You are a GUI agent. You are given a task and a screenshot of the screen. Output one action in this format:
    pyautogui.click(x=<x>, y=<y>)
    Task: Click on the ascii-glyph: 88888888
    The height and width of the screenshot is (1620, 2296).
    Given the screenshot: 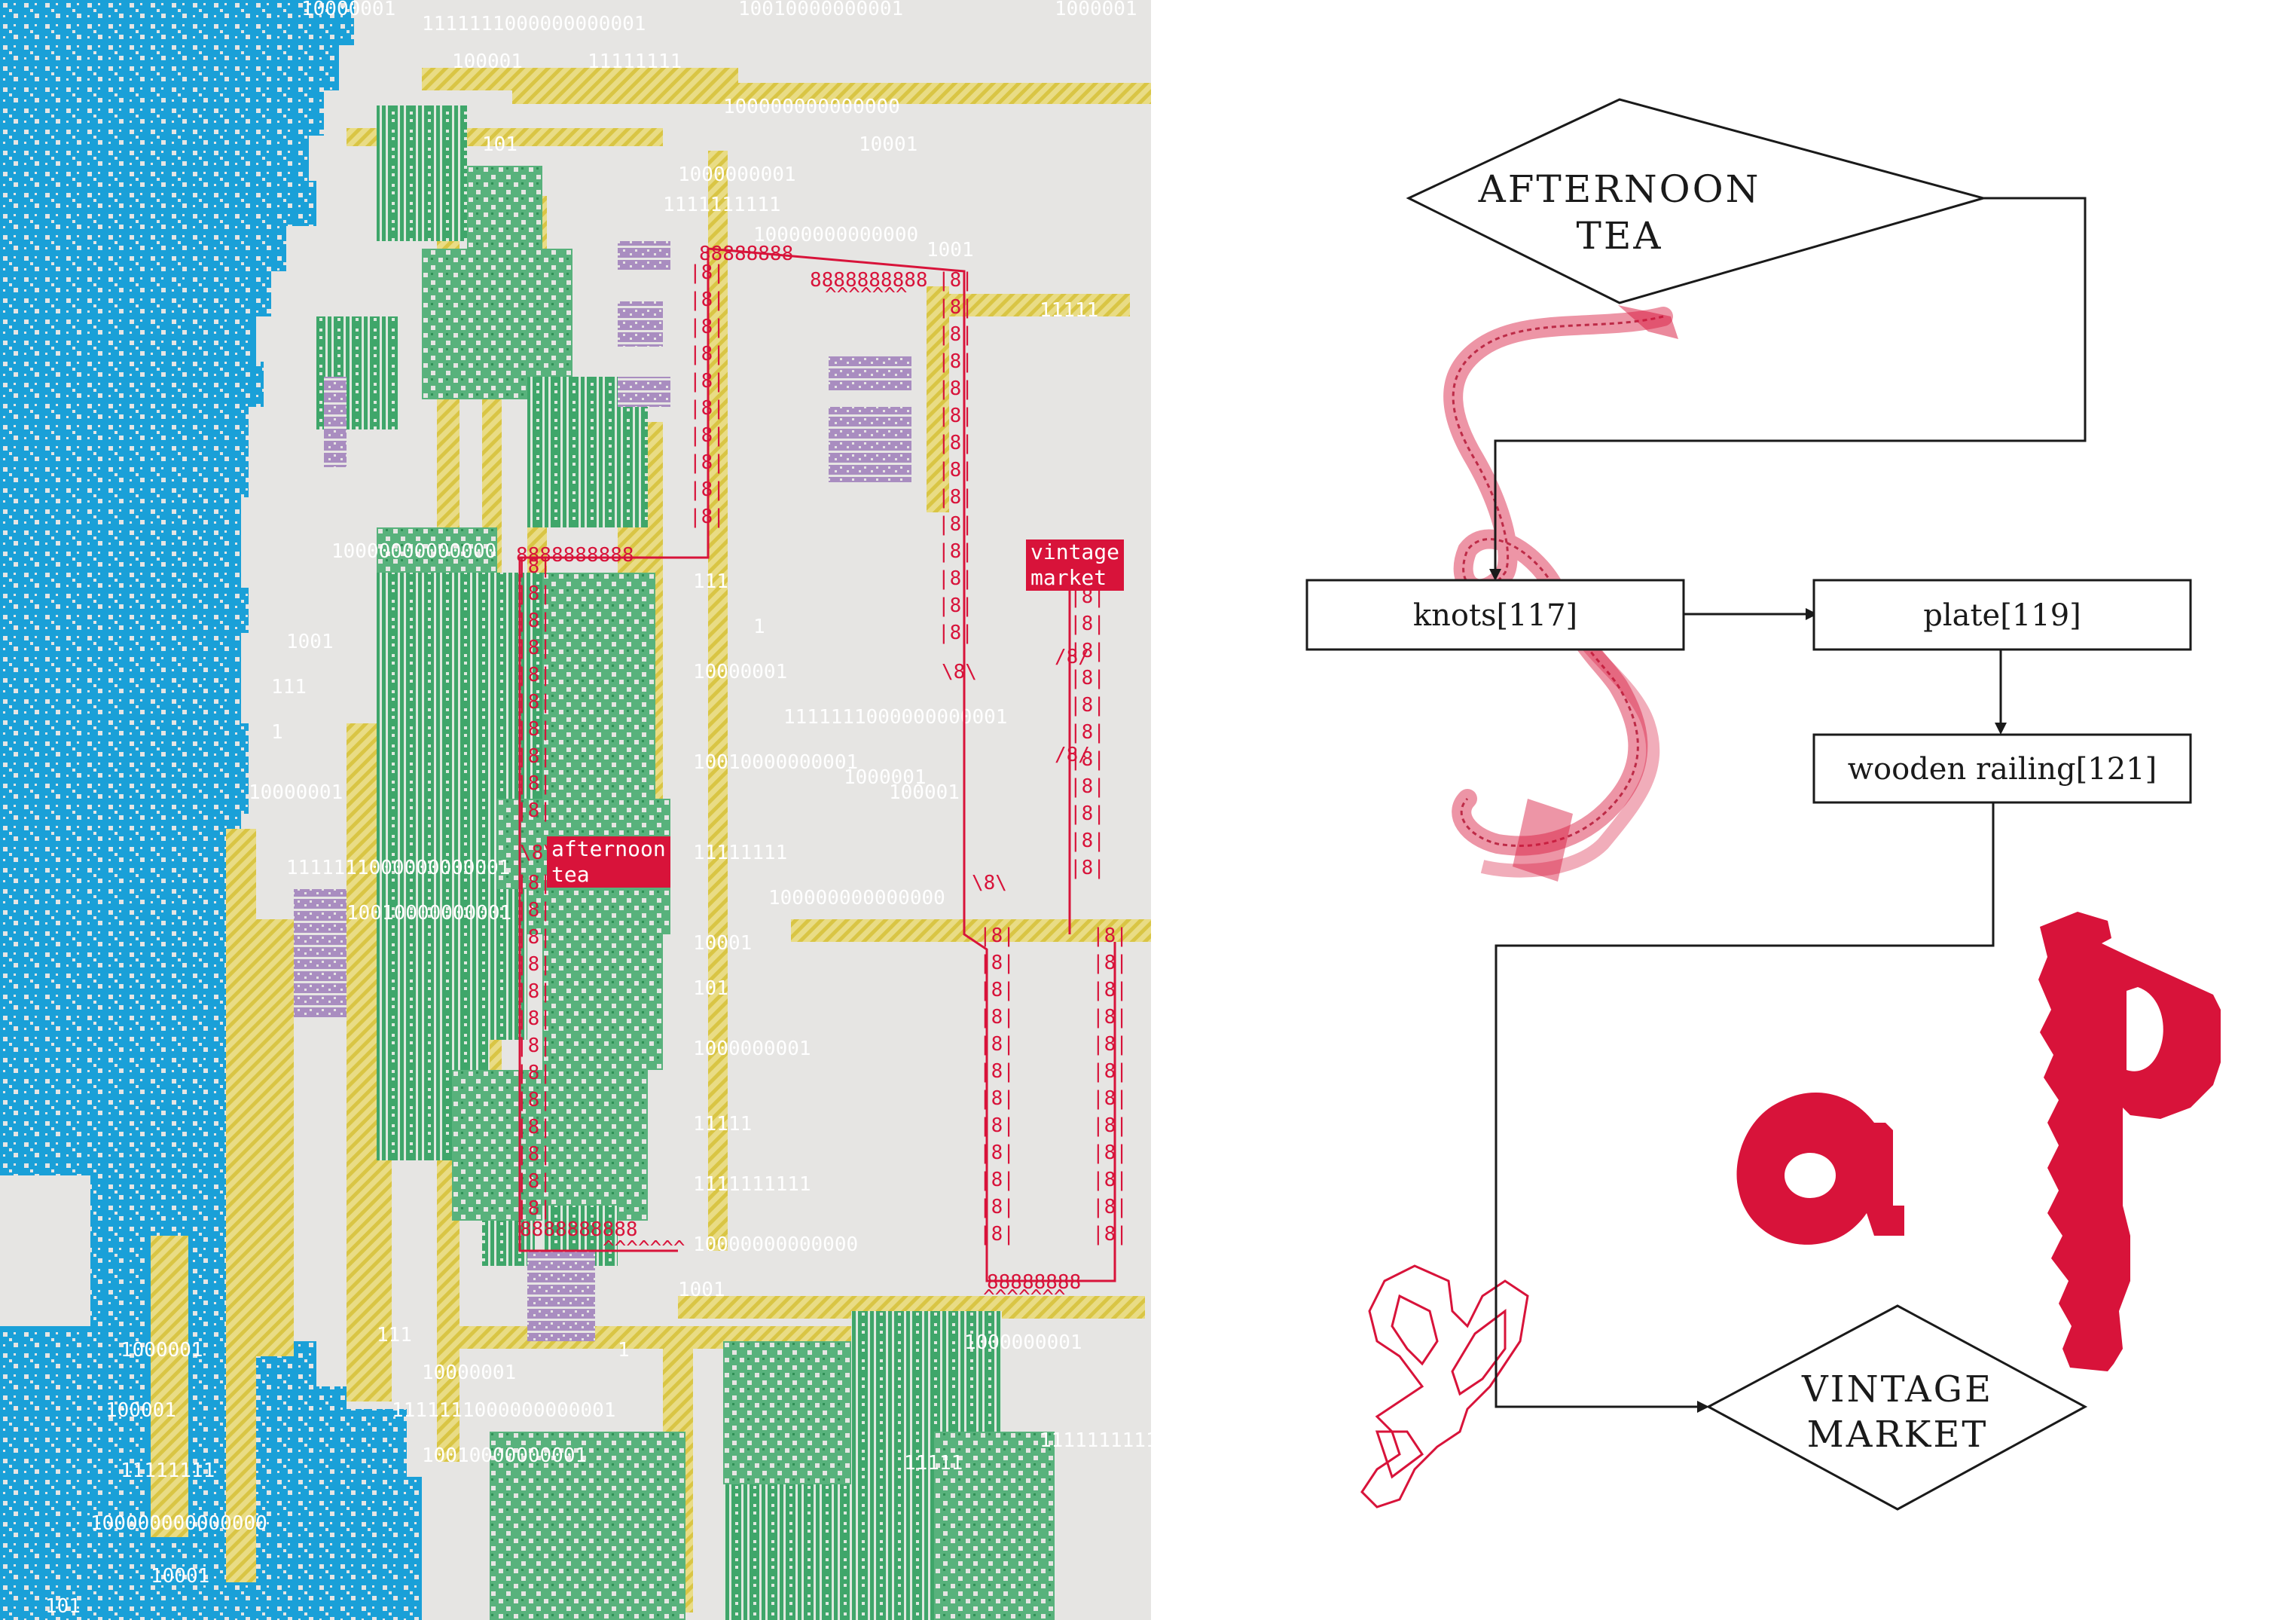 What is the action you would take?
    pyautogui.click(x=1034, y=1282)
    